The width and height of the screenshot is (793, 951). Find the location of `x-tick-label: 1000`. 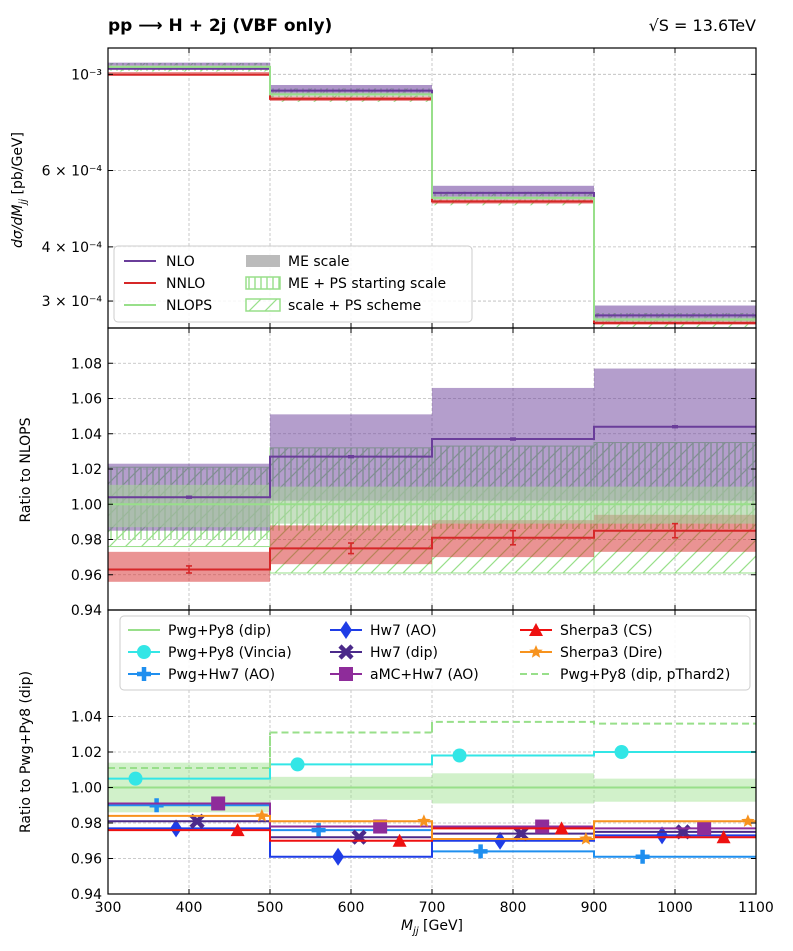

x-tick-label: 1000 is located at coordinates (675, 908).